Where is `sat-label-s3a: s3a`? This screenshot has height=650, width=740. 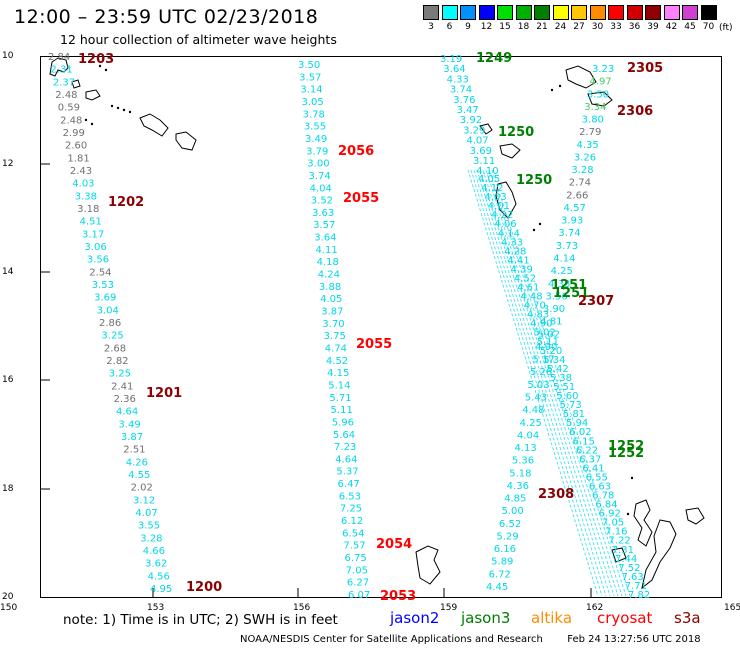 sat-label-s3a: s3a is located at coordinates (687, 618).